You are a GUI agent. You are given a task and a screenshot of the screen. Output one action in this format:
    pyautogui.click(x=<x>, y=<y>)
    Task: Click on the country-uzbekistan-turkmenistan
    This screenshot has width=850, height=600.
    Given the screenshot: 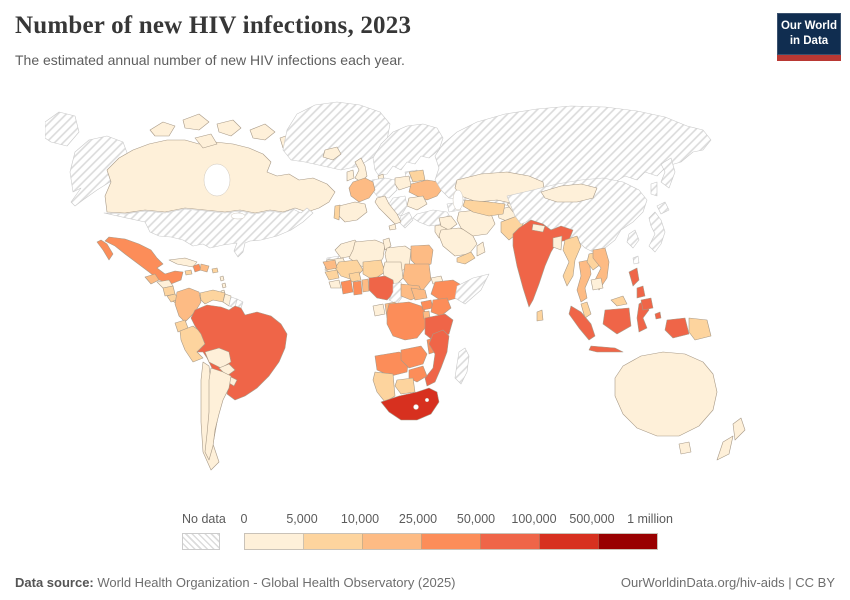 What is the action you would take?
    pyautogui.click(x=484, y=208)
    